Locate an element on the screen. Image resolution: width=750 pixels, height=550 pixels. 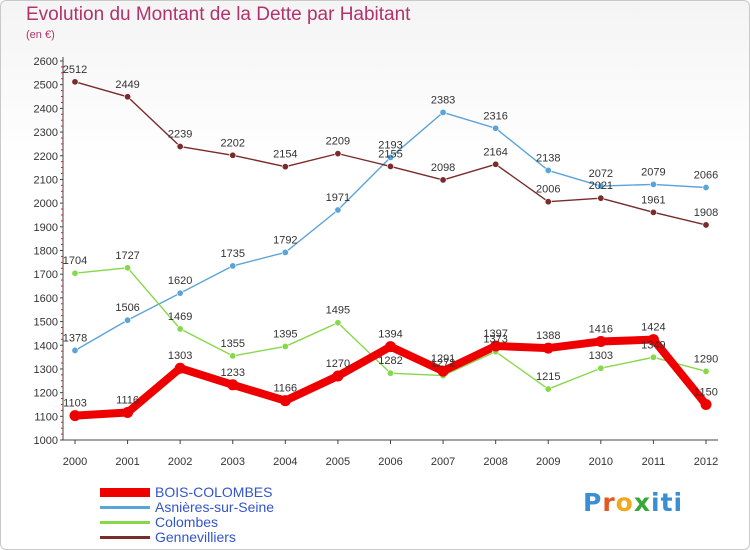
data-label-gennevilliers: 2006 is located at coordinates (548, 190).